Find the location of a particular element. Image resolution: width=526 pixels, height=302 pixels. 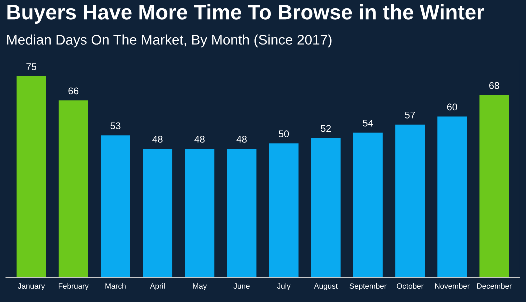

data-label: 52 is located at coordinates (326, 128).